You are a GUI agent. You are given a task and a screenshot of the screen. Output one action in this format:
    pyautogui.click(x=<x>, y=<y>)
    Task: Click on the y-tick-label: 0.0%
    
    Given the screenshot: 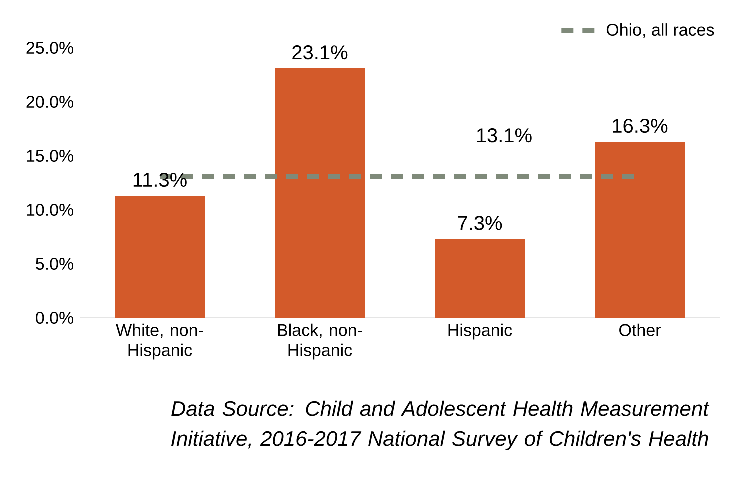 What is the action you would take?
    pyautogui.click(x=55, y=318)
    